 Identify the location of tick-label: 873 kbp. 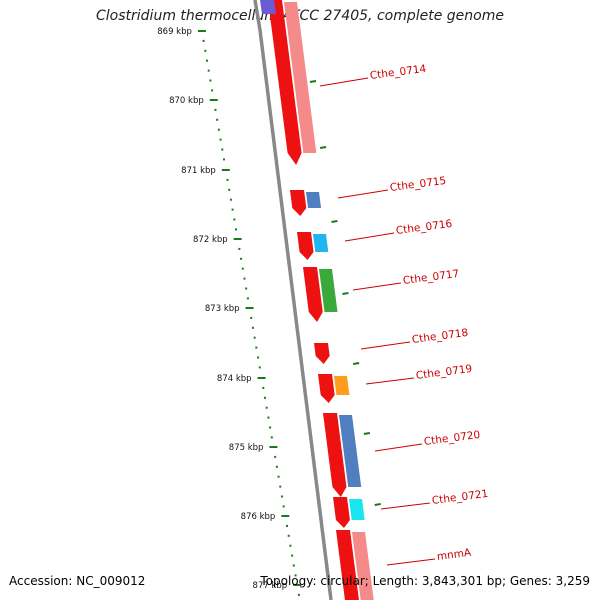
(222, 309).